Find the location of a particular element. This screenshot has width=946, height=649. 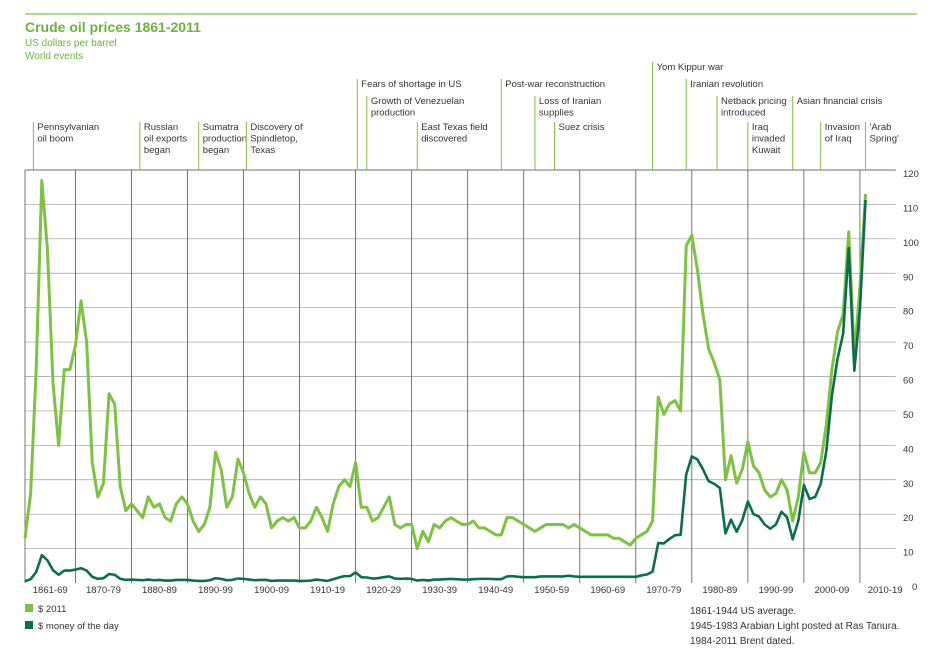

event-label: oil exports is located at coordinates (166, 139).